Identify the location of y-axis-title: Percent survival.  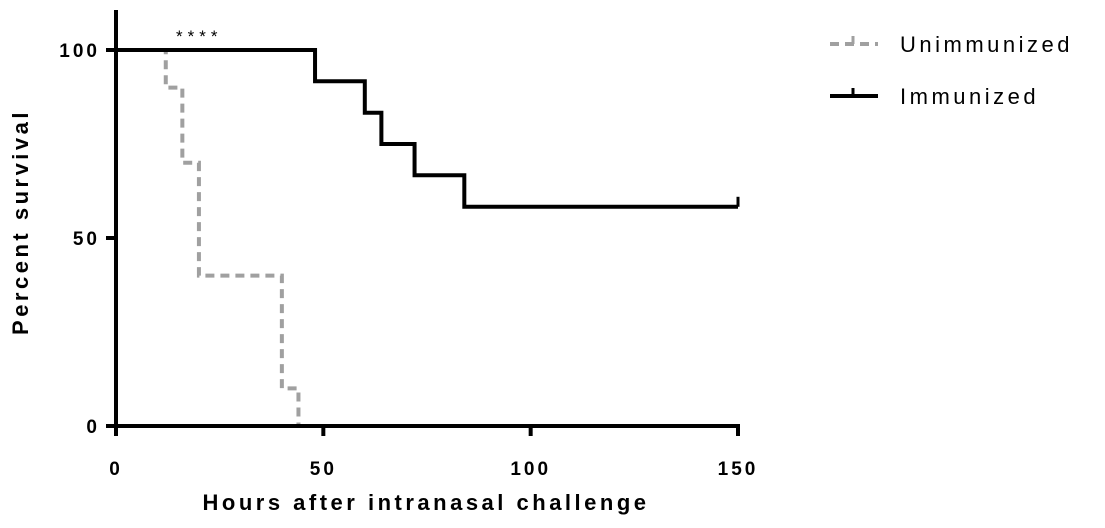
(20, 222).